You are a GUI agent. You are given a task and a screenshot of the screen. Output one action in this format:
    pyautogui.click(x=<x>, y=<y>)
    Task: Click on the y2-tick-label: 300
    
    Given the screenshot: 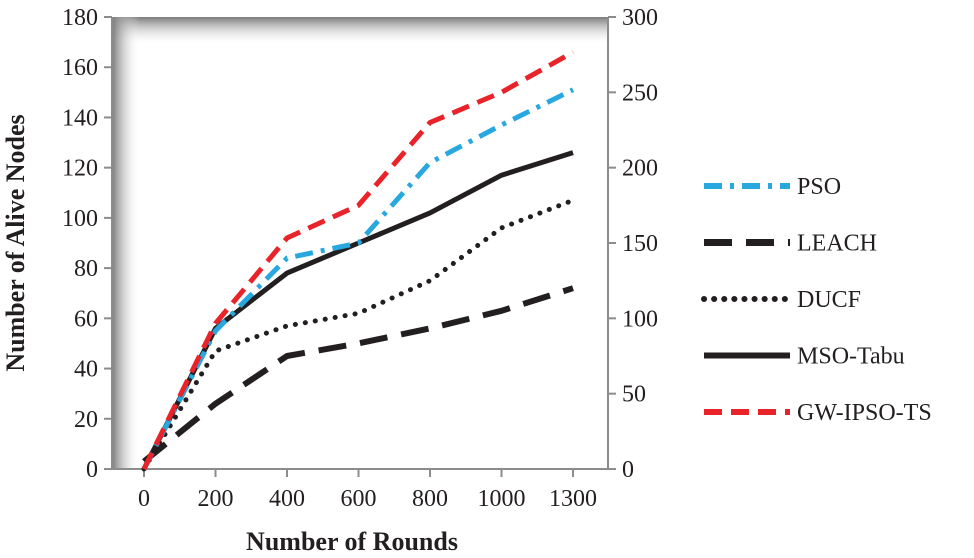 What is the action you would take?
    pyautogui.click(x=640, y=18)
    